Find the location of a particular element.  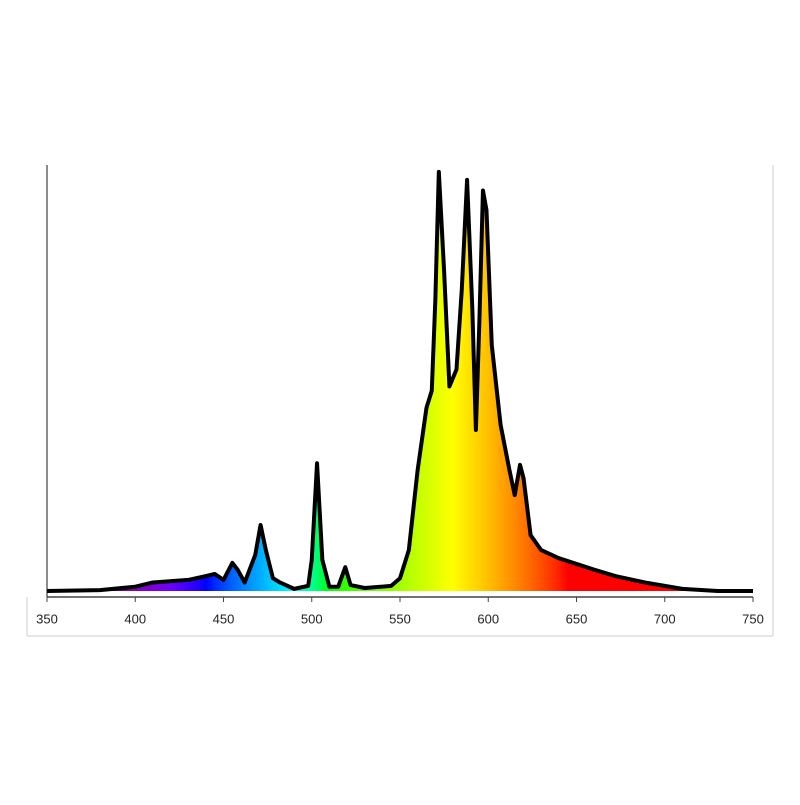

x-tick-label: 700 is located at coordinates (665, 618).